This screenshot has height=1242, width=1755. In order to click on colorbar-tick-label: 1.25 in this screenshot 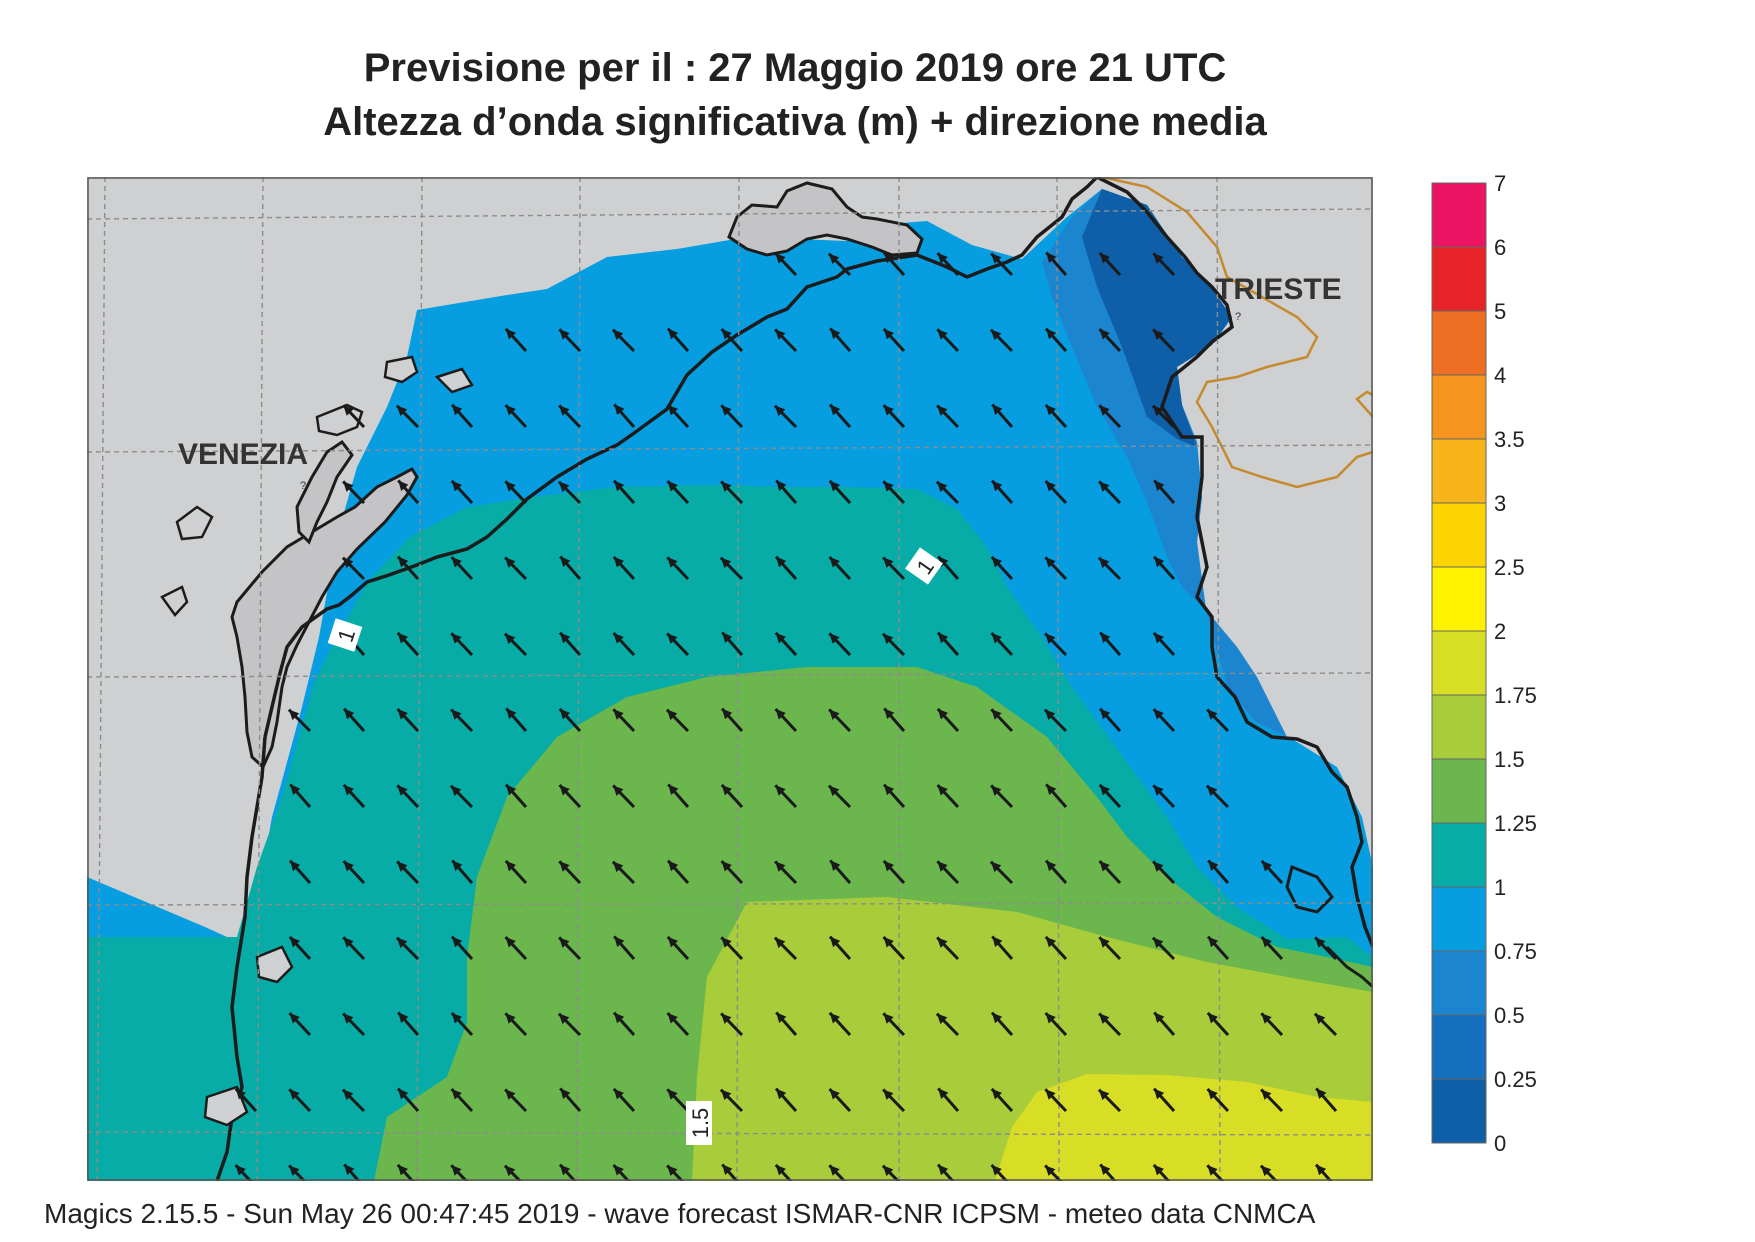, I will do `click(1515, 823)`.